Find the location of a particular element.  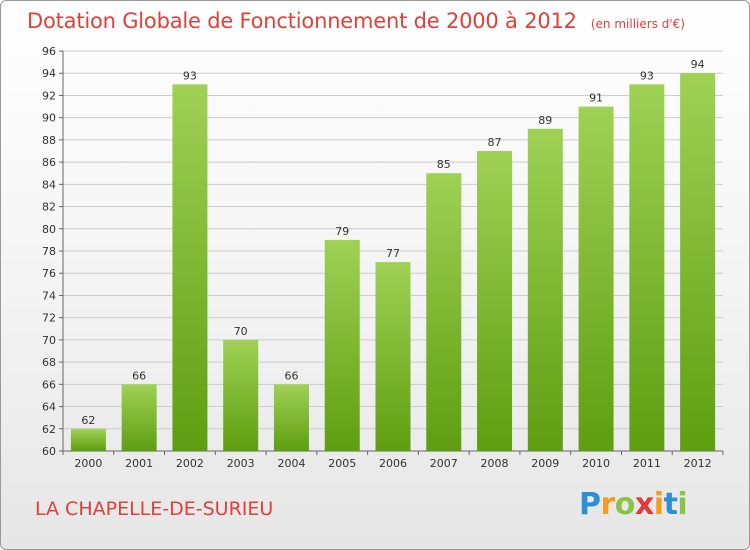

x-tick-label: 2003 is located at coordinates (241, 463).